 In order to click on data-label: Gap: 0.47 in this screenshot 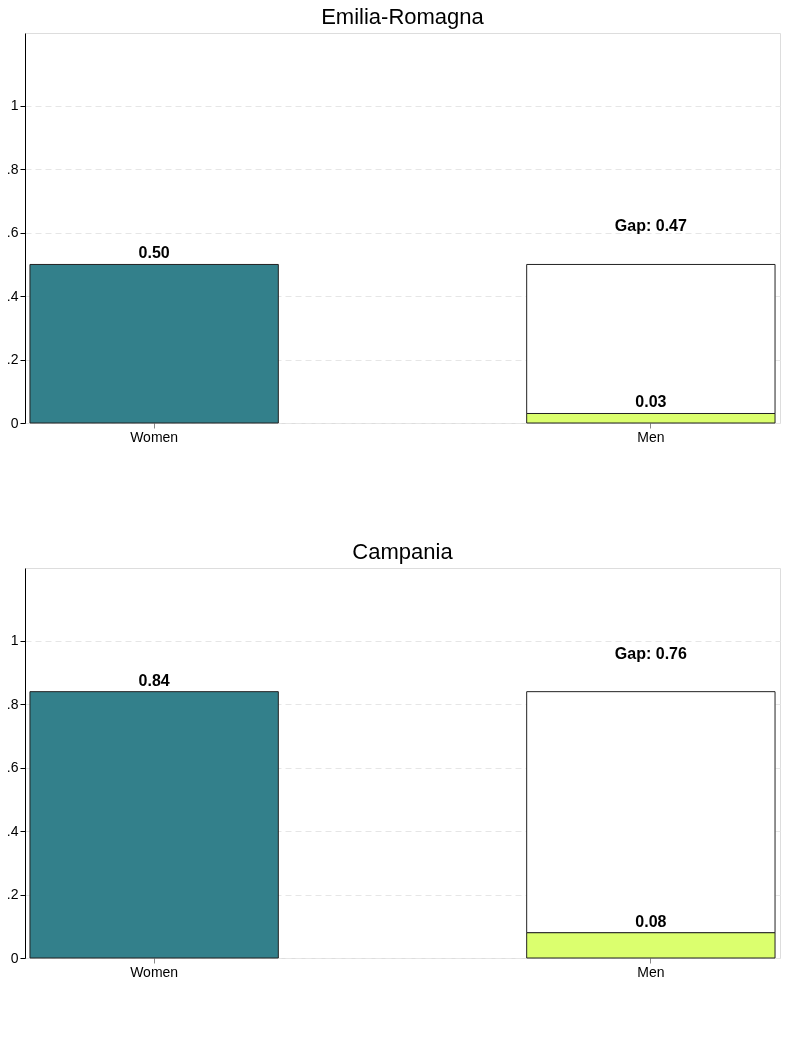, I will do `click(650, 226)`.